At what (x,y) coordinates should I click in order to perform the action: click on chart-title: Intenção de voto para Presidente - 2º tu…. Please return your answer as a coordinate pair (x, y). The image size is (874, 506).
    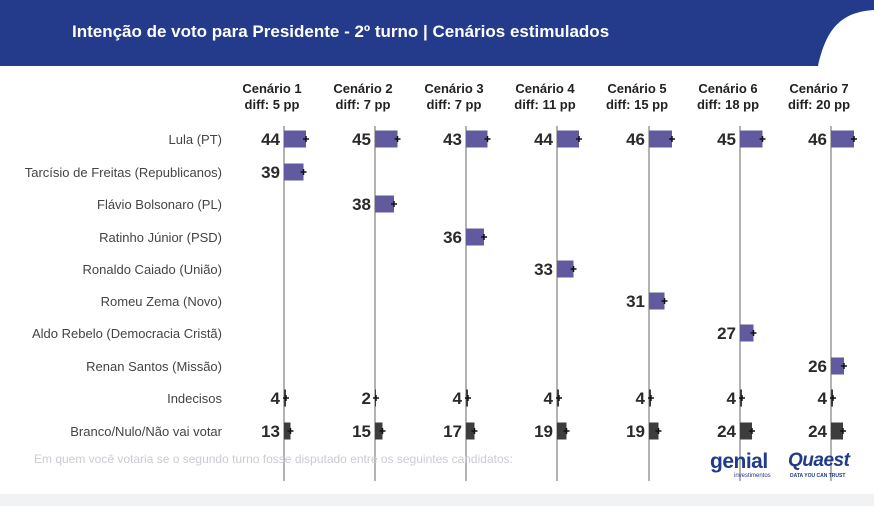
    Looking at the image, I should click on (341, 31).